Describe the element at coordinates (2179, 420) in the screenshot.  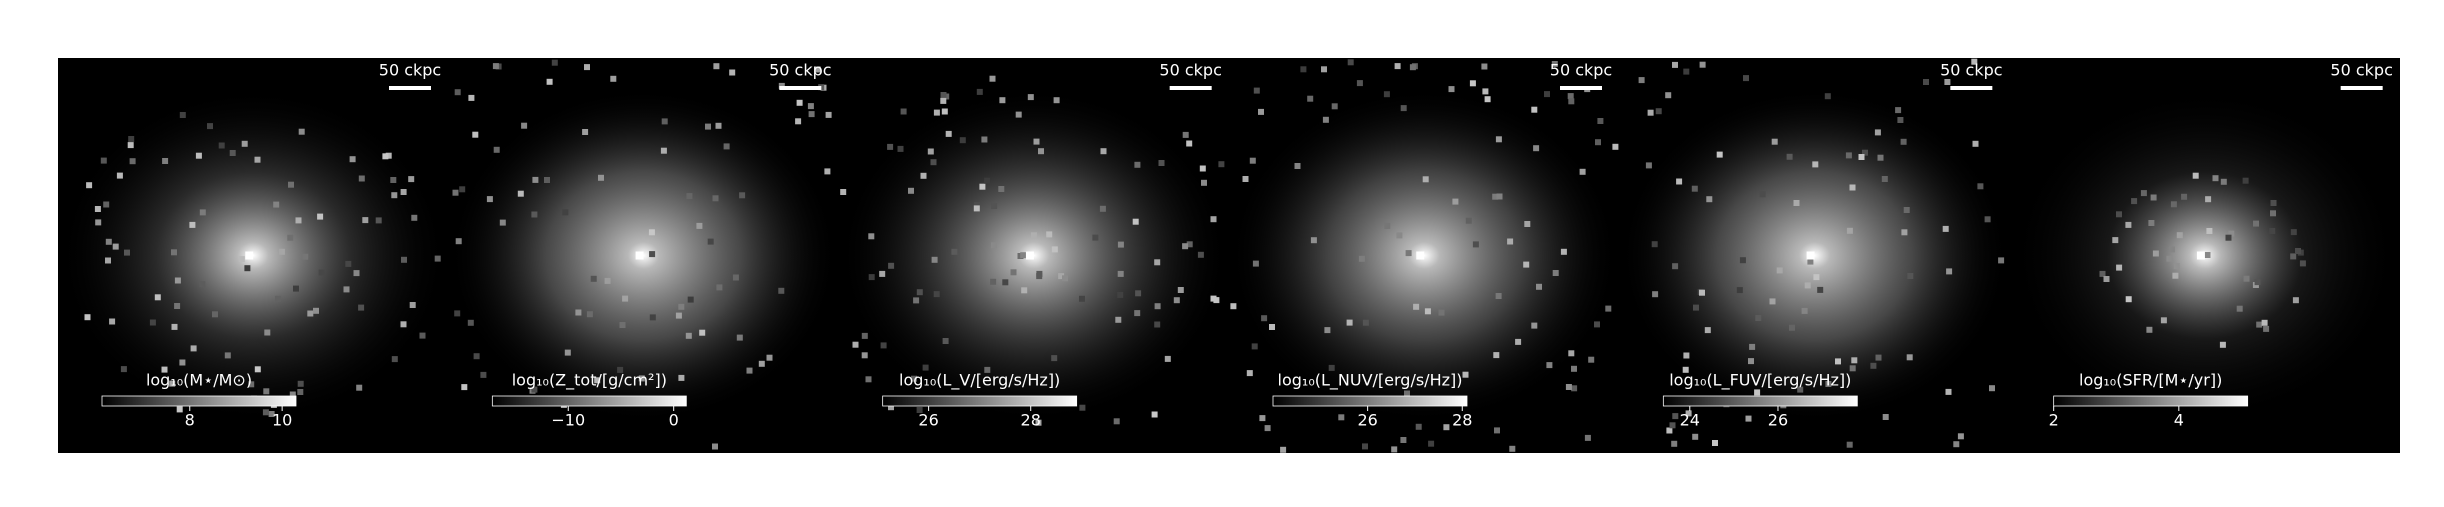
I see `colorbar-tick-label: 4` at that location.